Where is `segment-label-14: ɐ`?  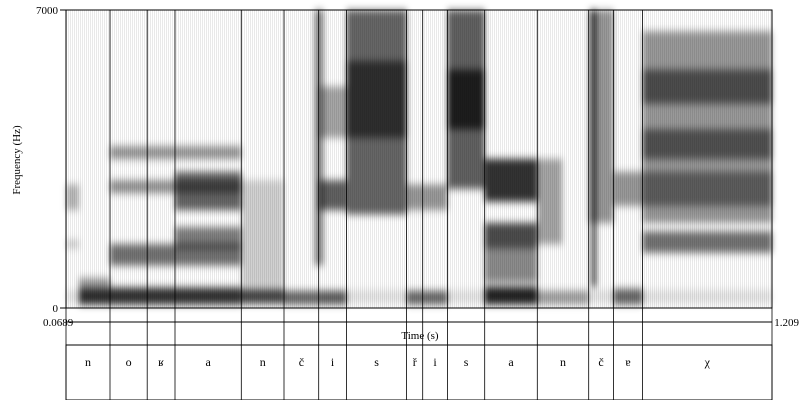 segment-label-14: ɐ is located at coordinates (627, 362).